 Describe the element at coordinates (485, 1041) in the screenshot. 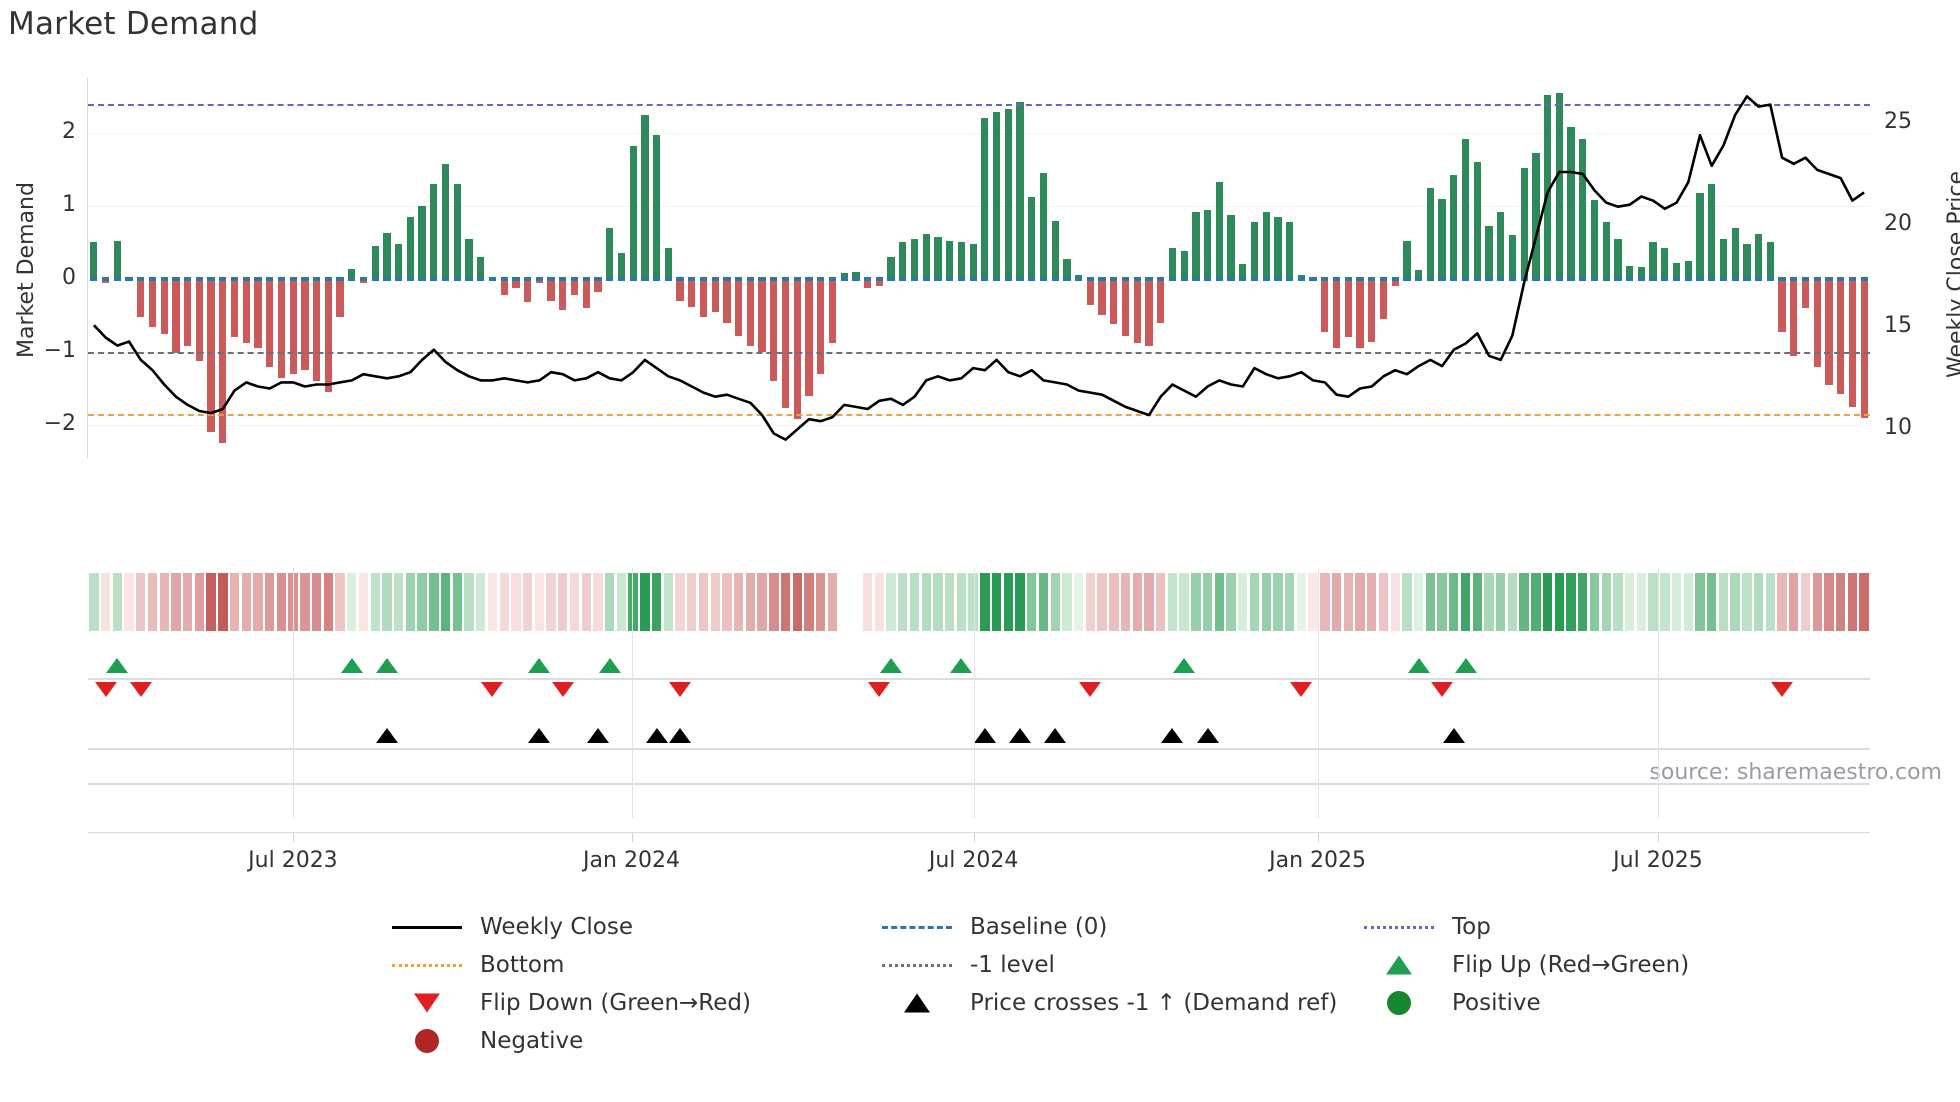

I see `legend-item: Negative` at that location.